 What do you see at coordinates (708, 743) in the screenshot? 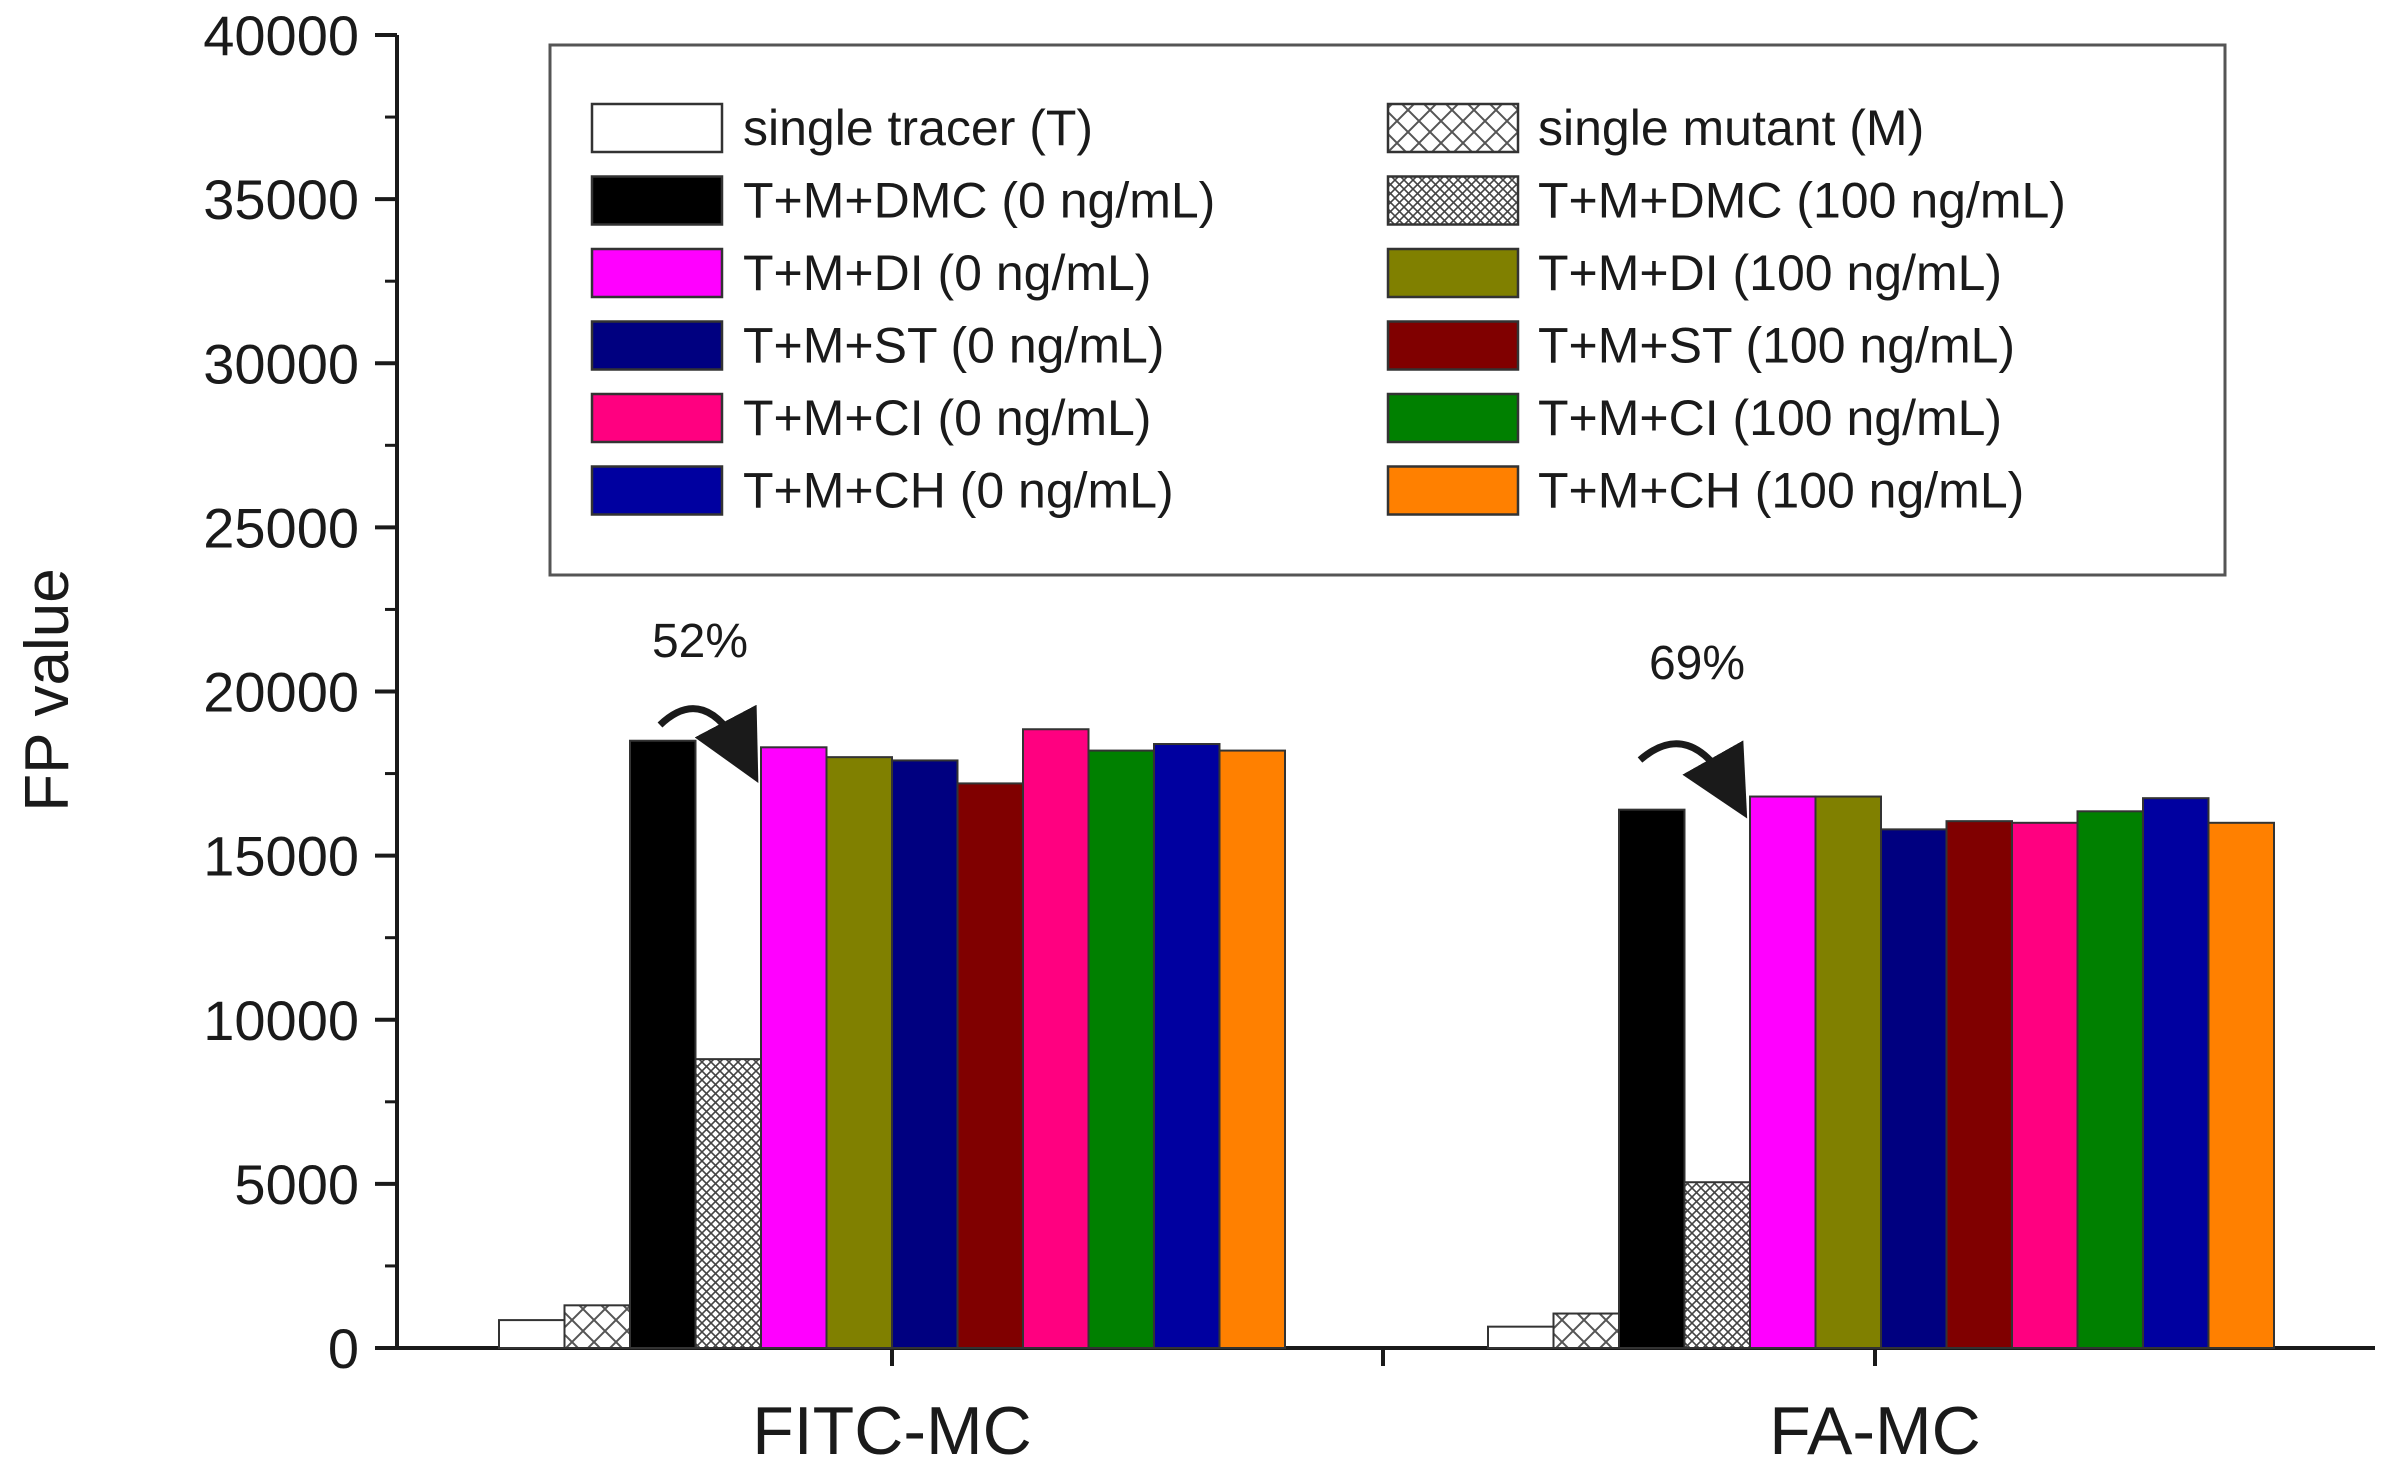
I see `annotation-fitc-mc-arrow` at bounding box center [708, 743].